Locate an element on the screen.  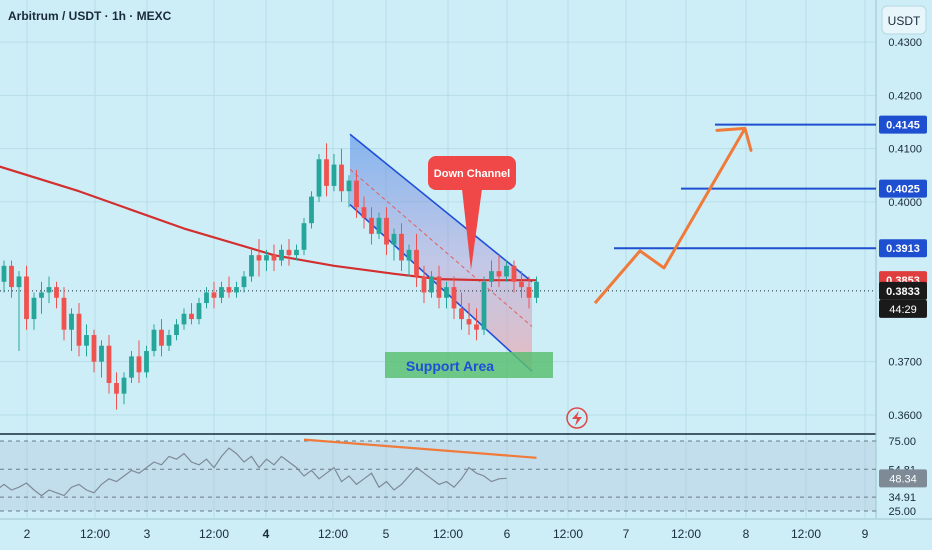
price-badge-label: 0.3833 is located at coordinates (903, 292).